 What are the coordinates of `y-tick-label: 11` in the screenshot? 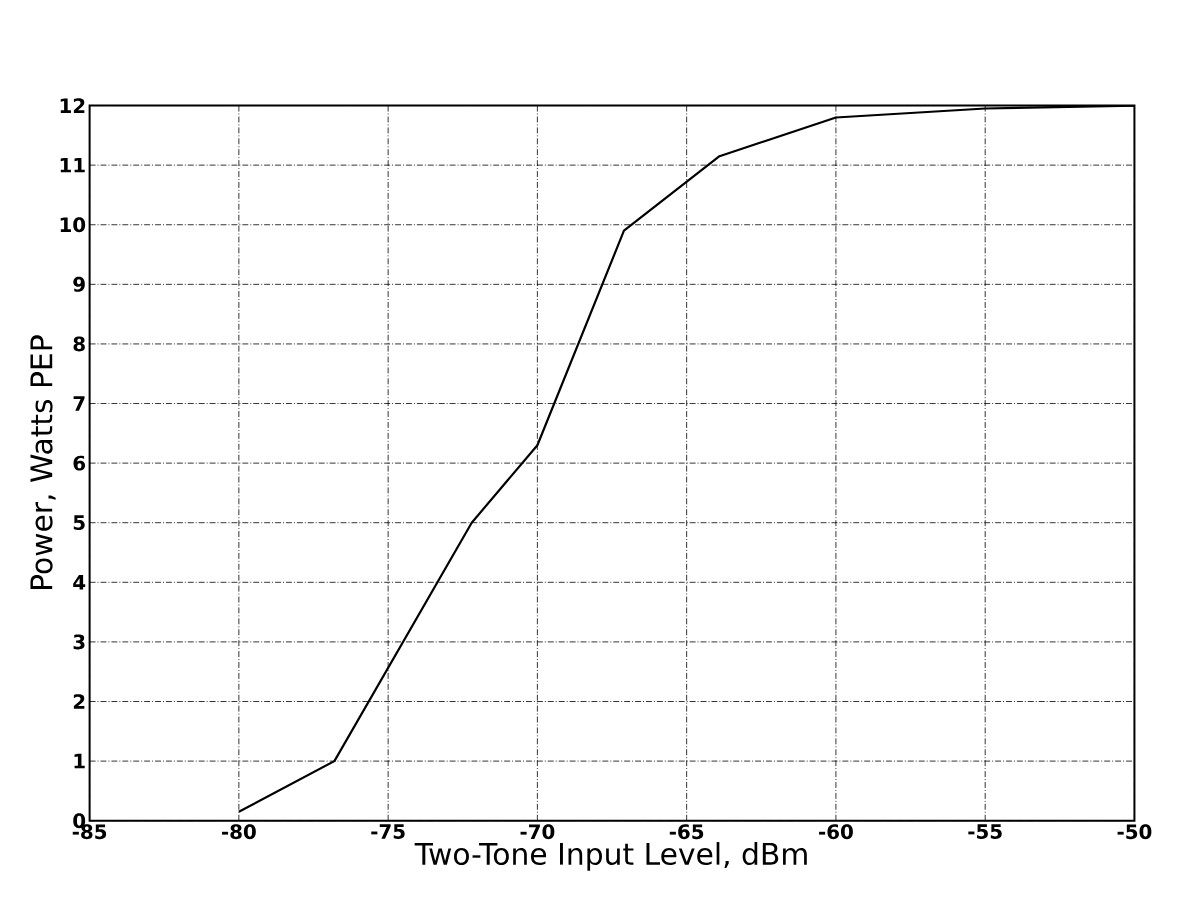 It's located at (72, 165).